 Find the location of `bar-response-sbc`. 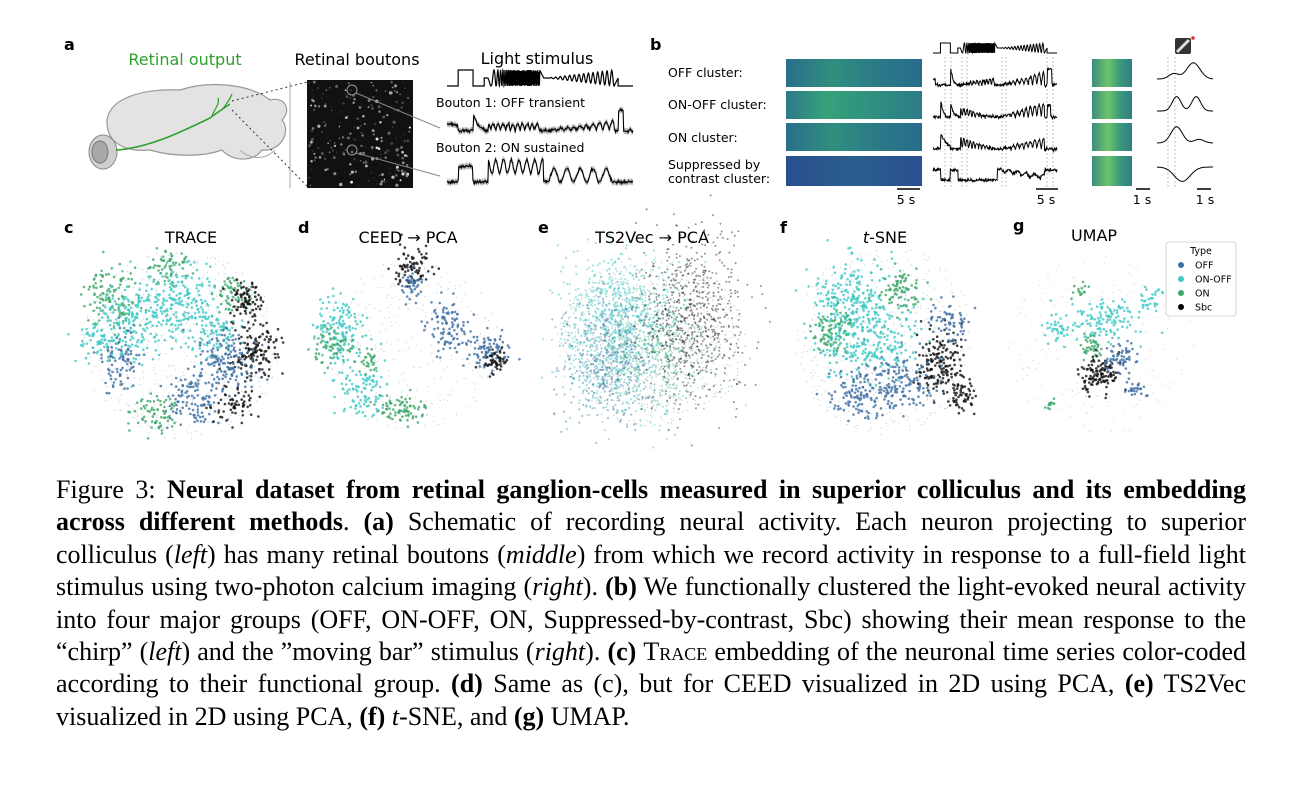

bar-response-sbc is located at coordinates (1185, 174).